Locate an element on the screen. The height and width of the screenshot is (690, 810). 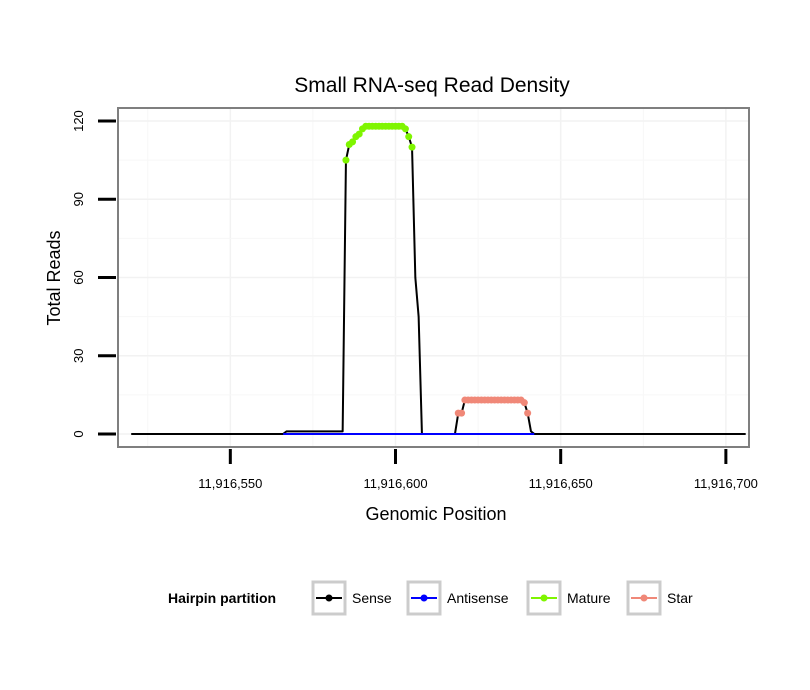
legend-item-mature: Mature is located at coordinates (568, 598).